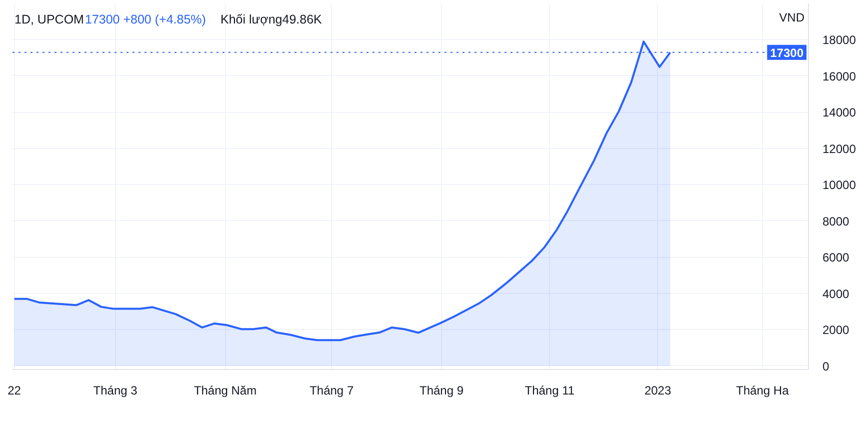 This screenshot has width=860, height=428. I want to click on ref-line-label: 17300, so click(787, 53).